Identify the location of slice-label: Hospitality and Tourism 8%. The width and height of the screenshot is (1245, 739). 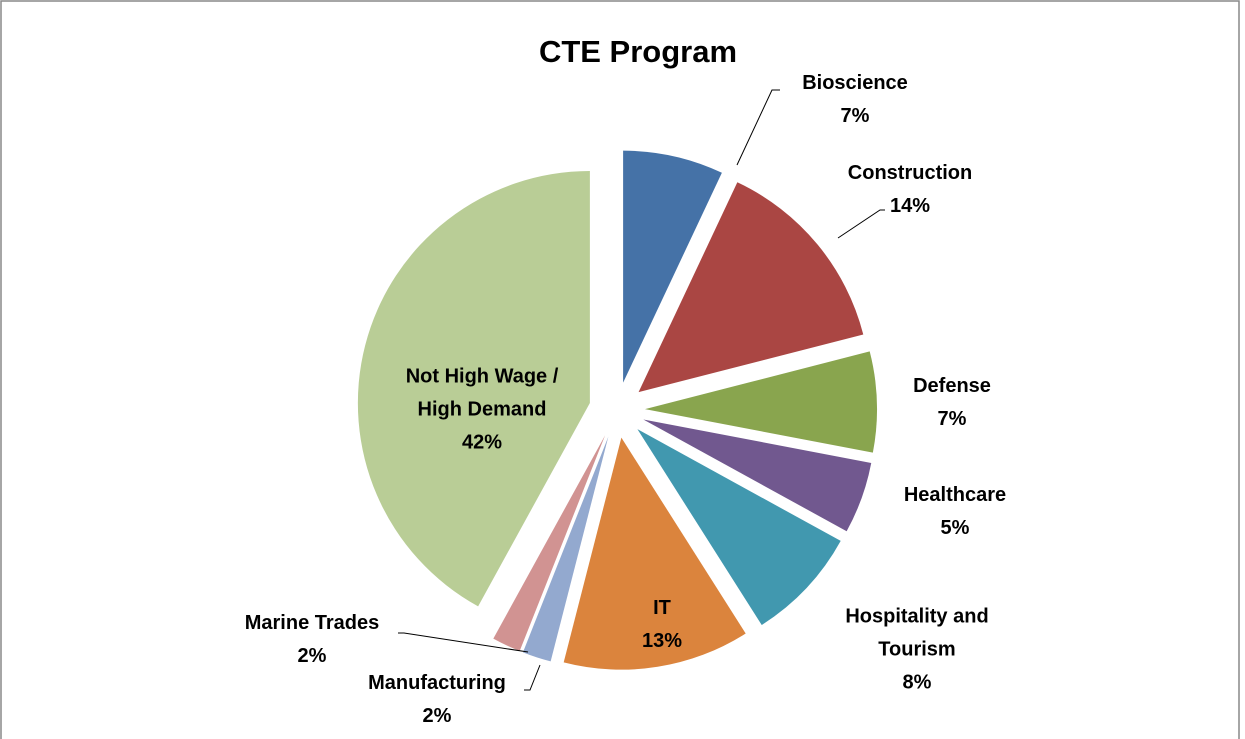
(917, 650).